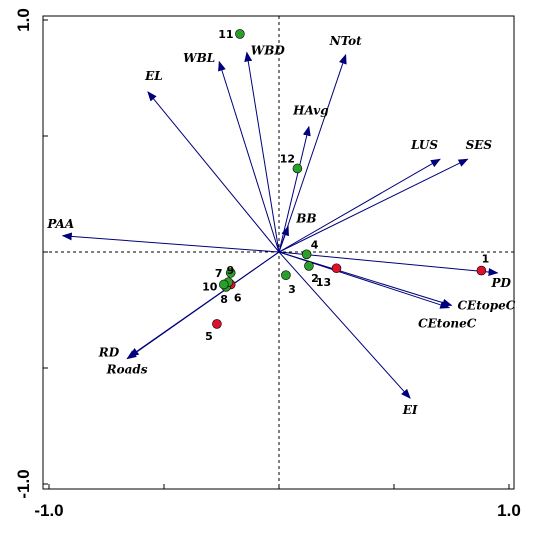  What do you see at coordinates (213, 172) in the screenshot?
I see `vector-arrow-el` at bounding box center [213, 172].